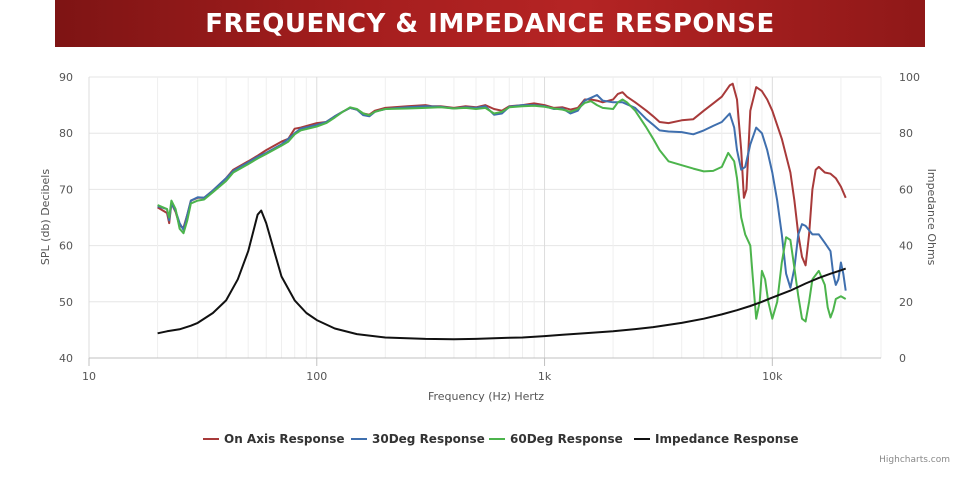 This screenshot has height=481, width=980. I want to click on x-axis-title: Frequency (Hz) Hertz, so click(486, 396).